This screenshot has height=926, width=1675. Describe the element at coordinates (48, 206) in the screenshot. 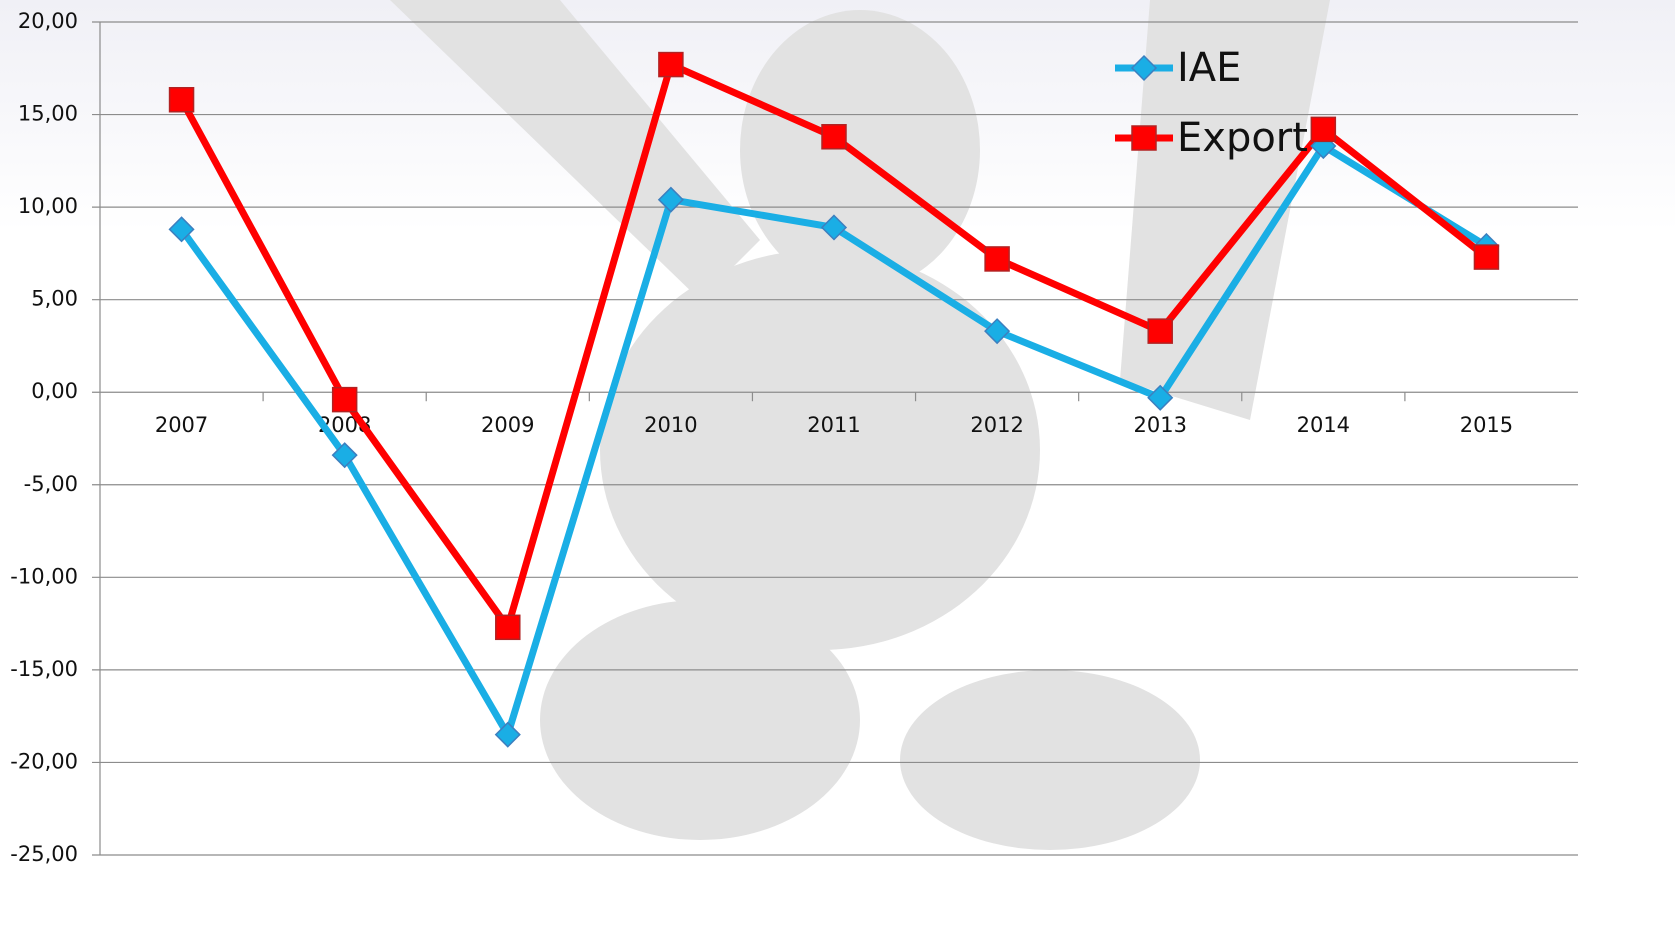

I see `y-tick-label: 10,00` at that location.